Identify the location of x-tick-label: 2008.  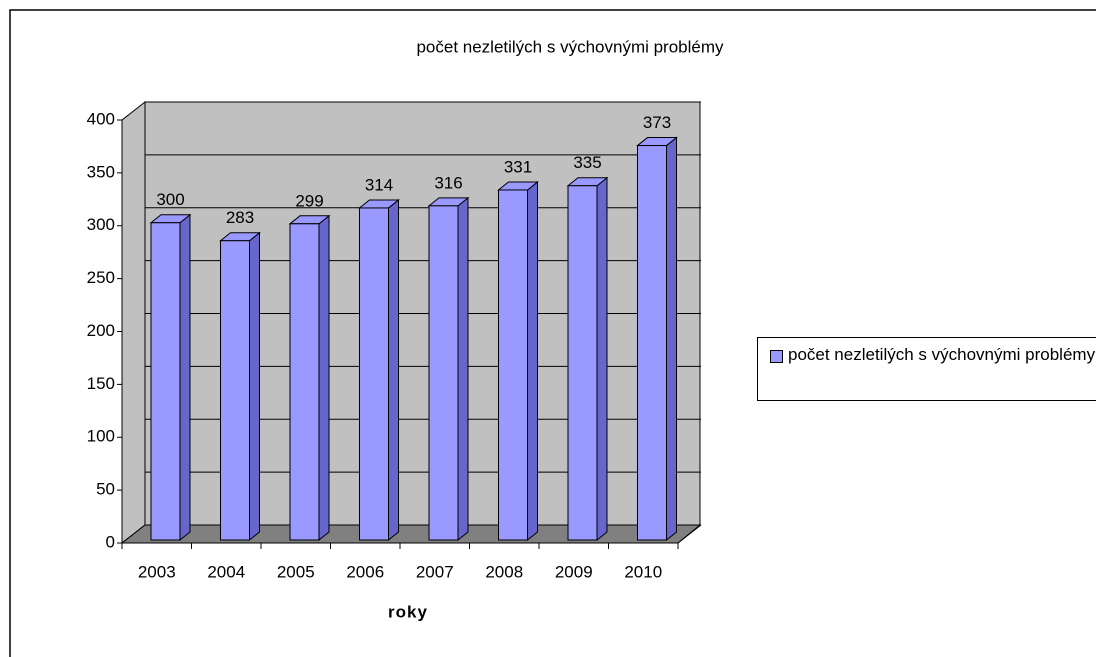
(504, 571).